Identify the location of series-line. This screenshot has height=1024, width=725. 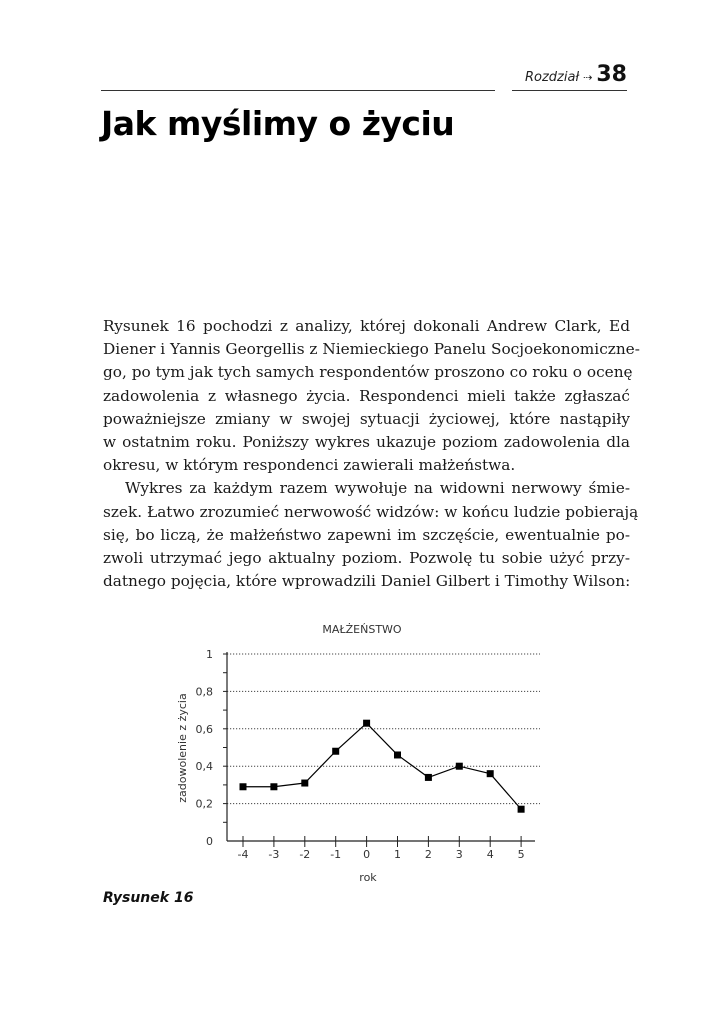
(382, 766).